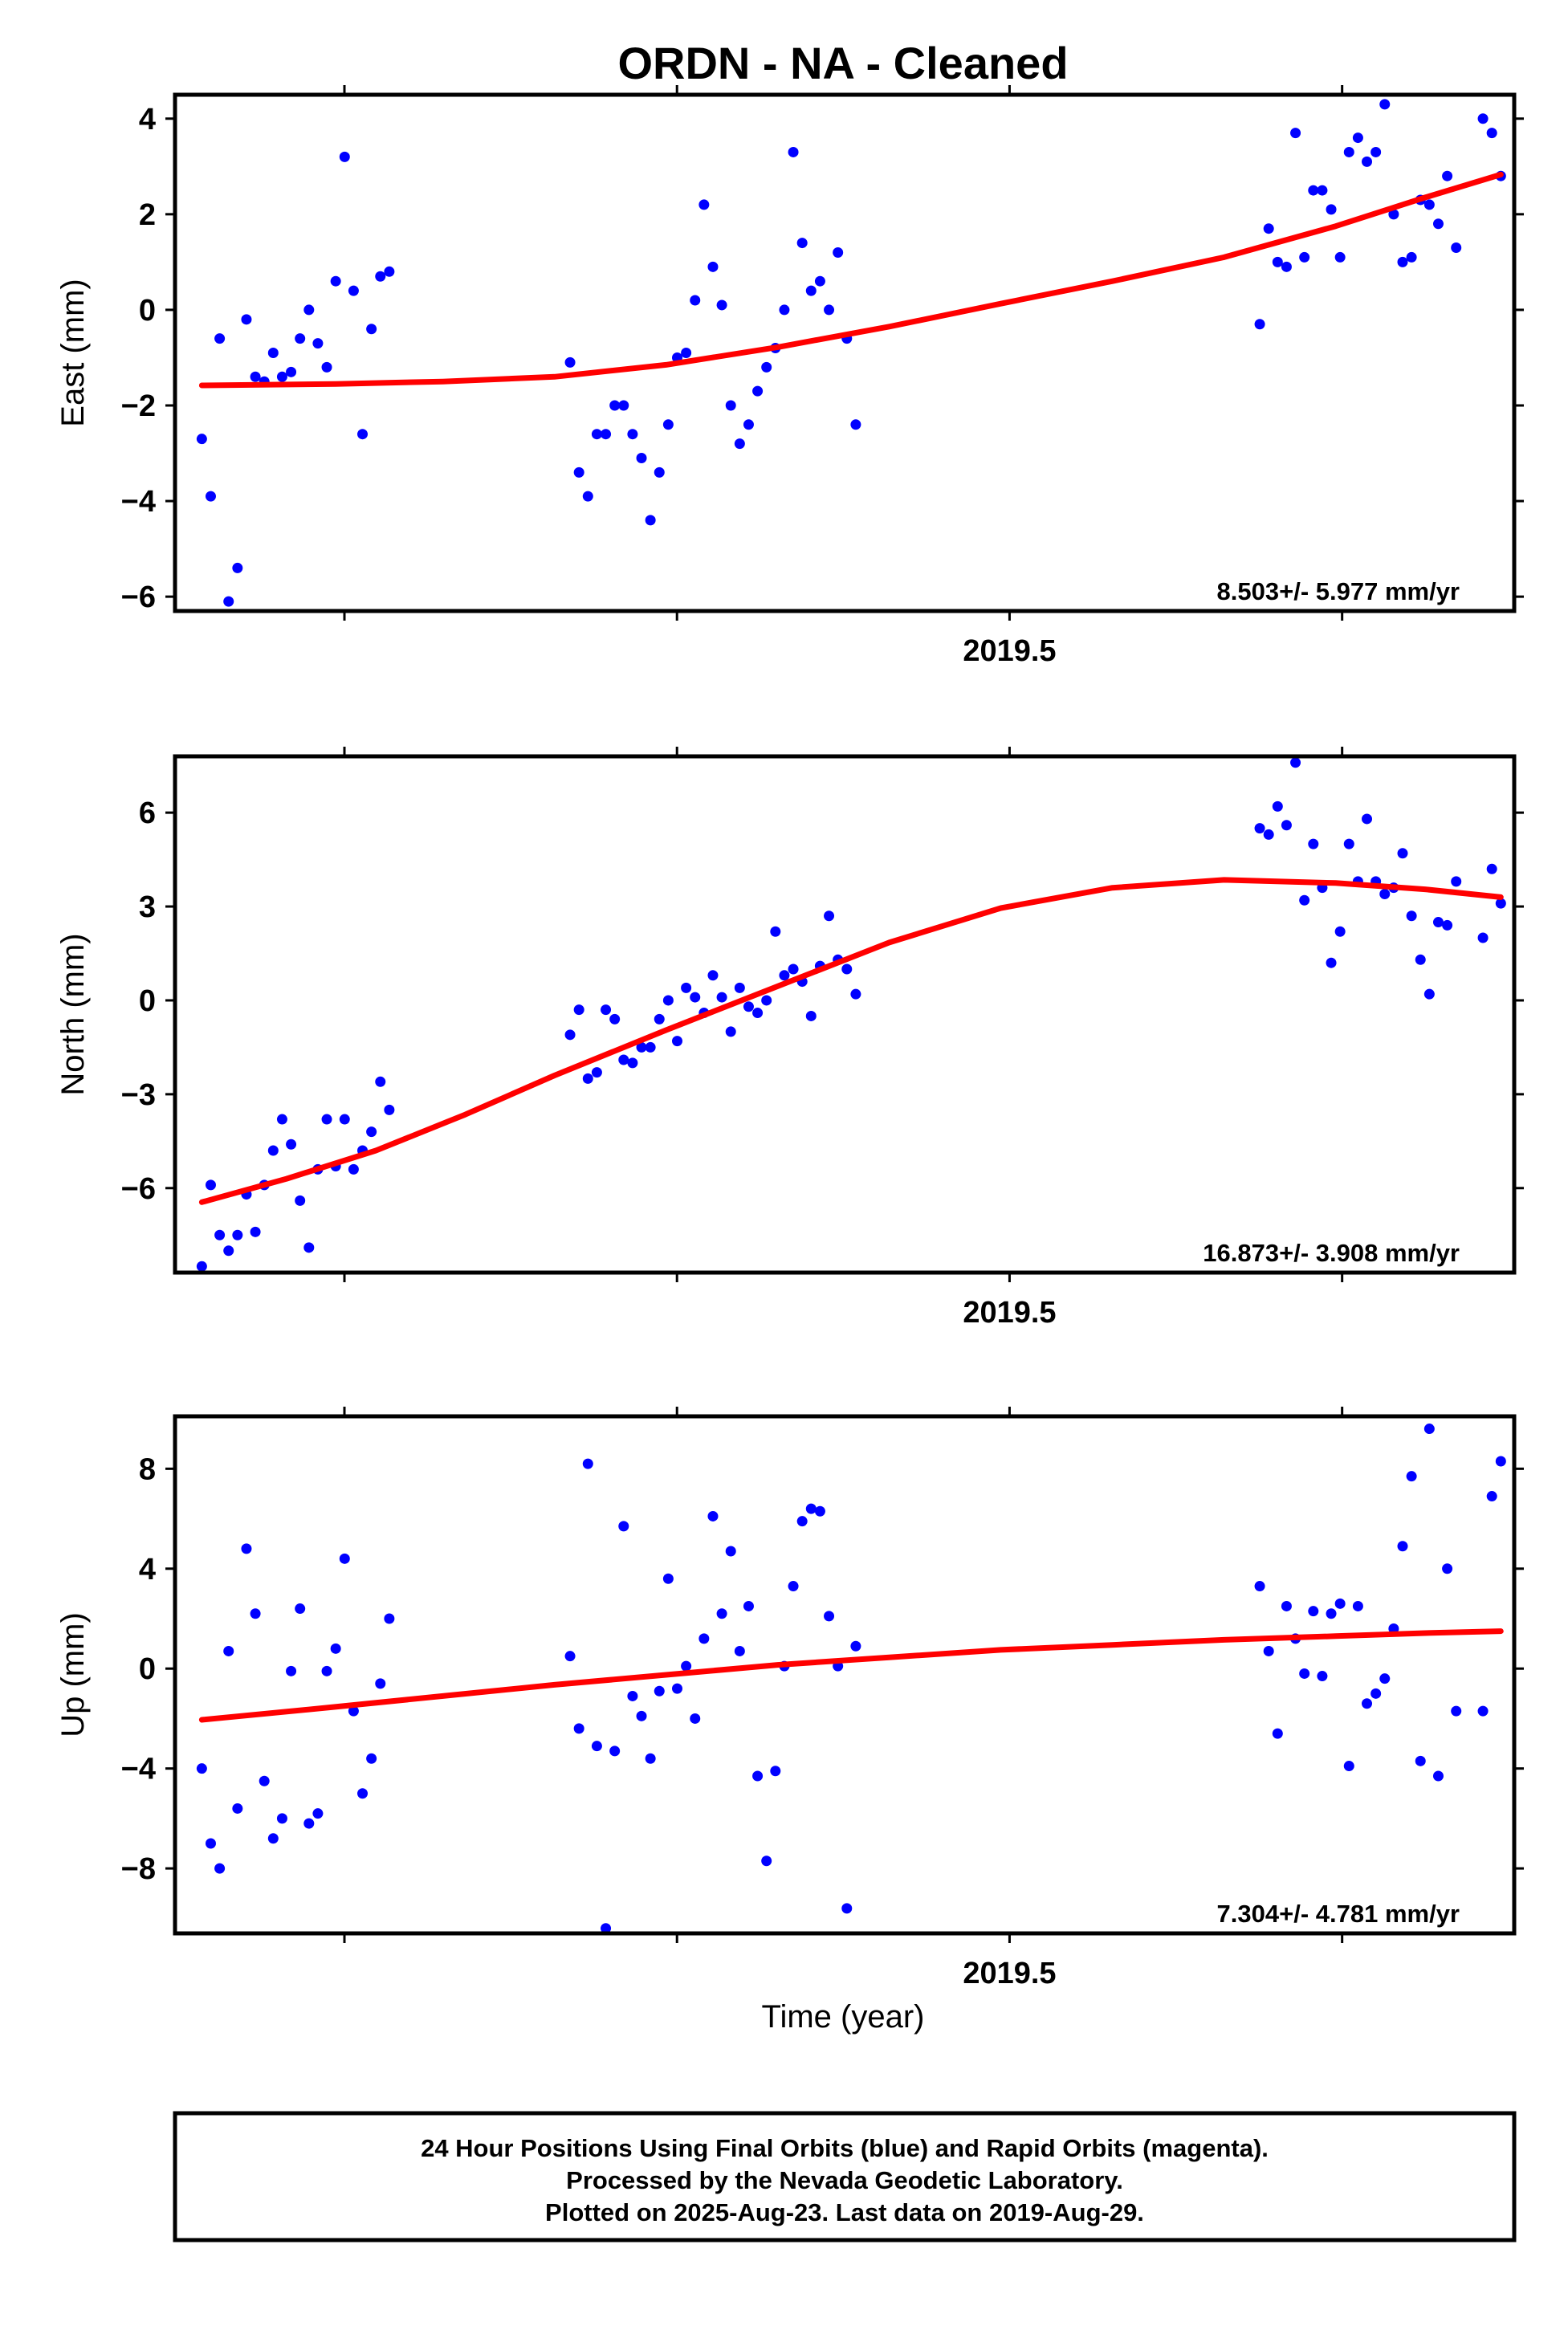 This screenshot has width=1568, height=2330. Describe the element at coordinates (147, 907) in the screenshot. I see `north-ytick-label: 3` at that location.